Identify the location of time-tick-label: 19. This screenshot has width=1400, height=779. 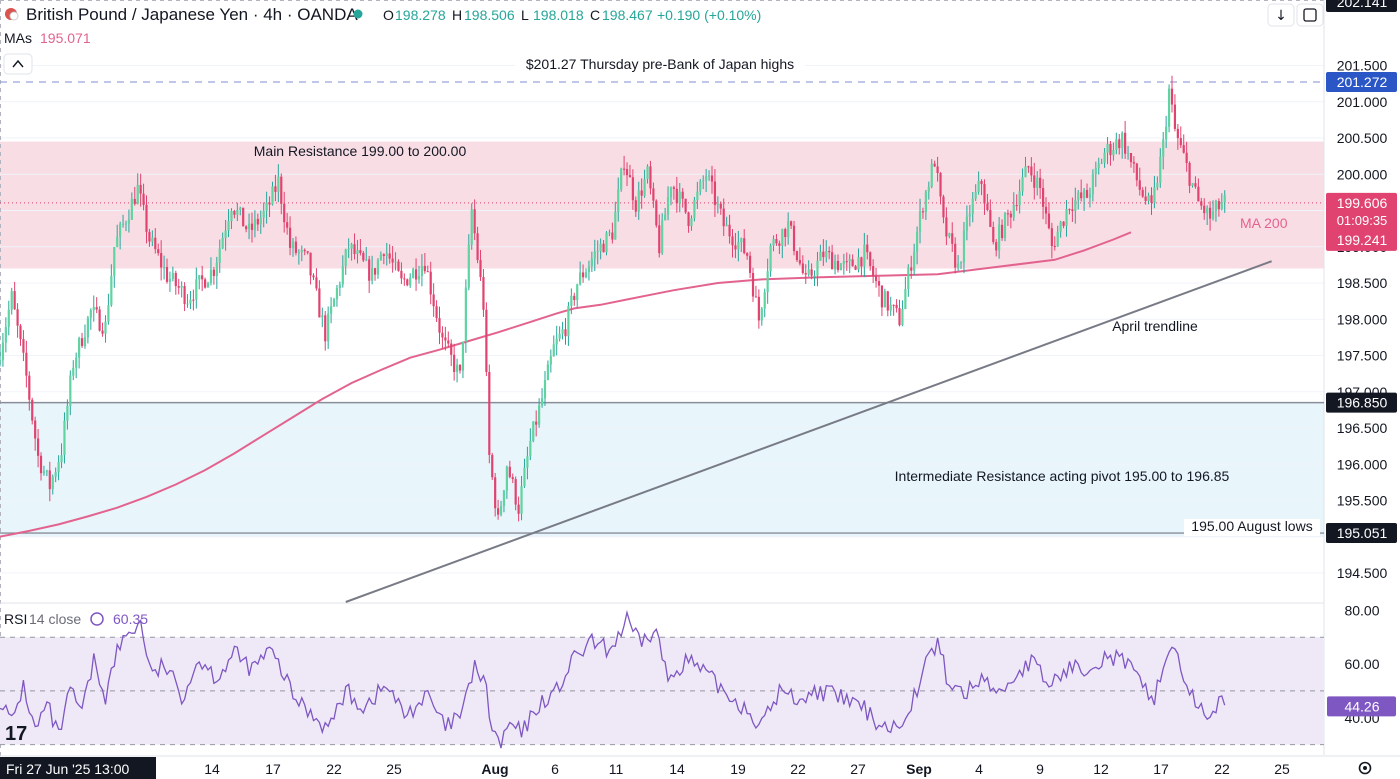
(738, 769).